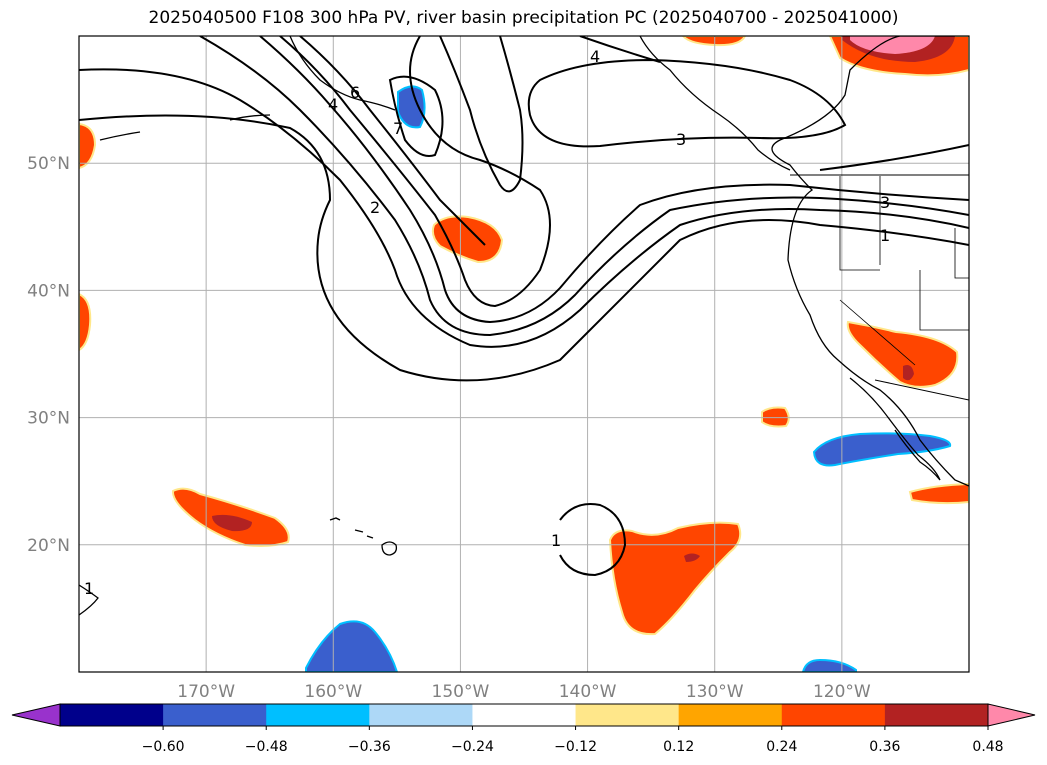 This screenshot has height=765, width=1047. What do you see at coordinates (921, 390) in the screenshot?
I see `border-us-mexico` at bounding box center [921, 390].